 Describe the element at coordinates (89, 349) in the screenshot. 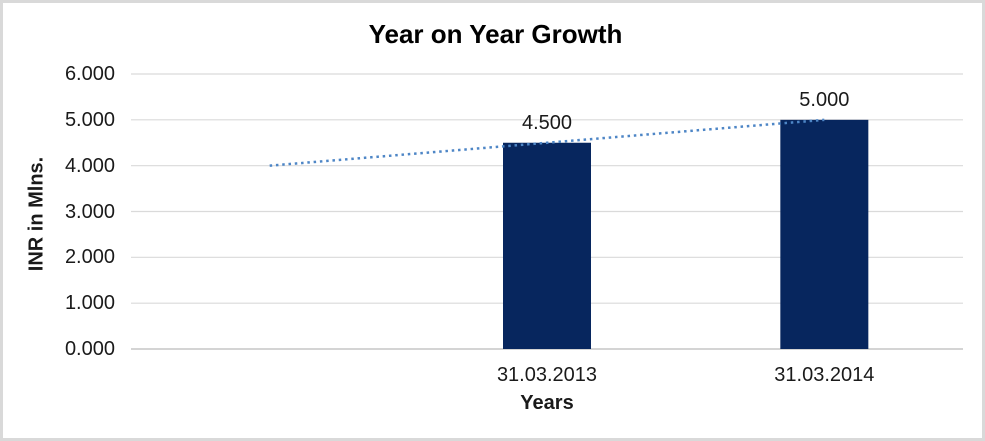

I see `y-tick-label: 0.000` at that location.